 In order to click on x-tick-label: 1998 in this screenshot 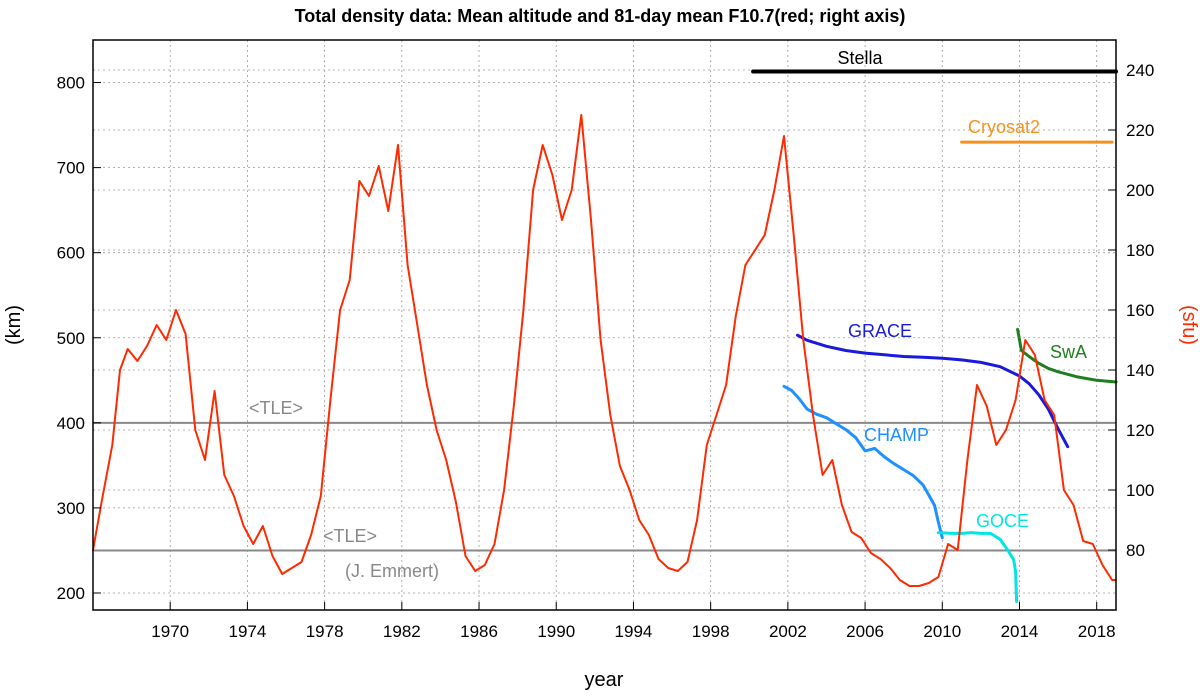, I will do `click(711, 631)`.